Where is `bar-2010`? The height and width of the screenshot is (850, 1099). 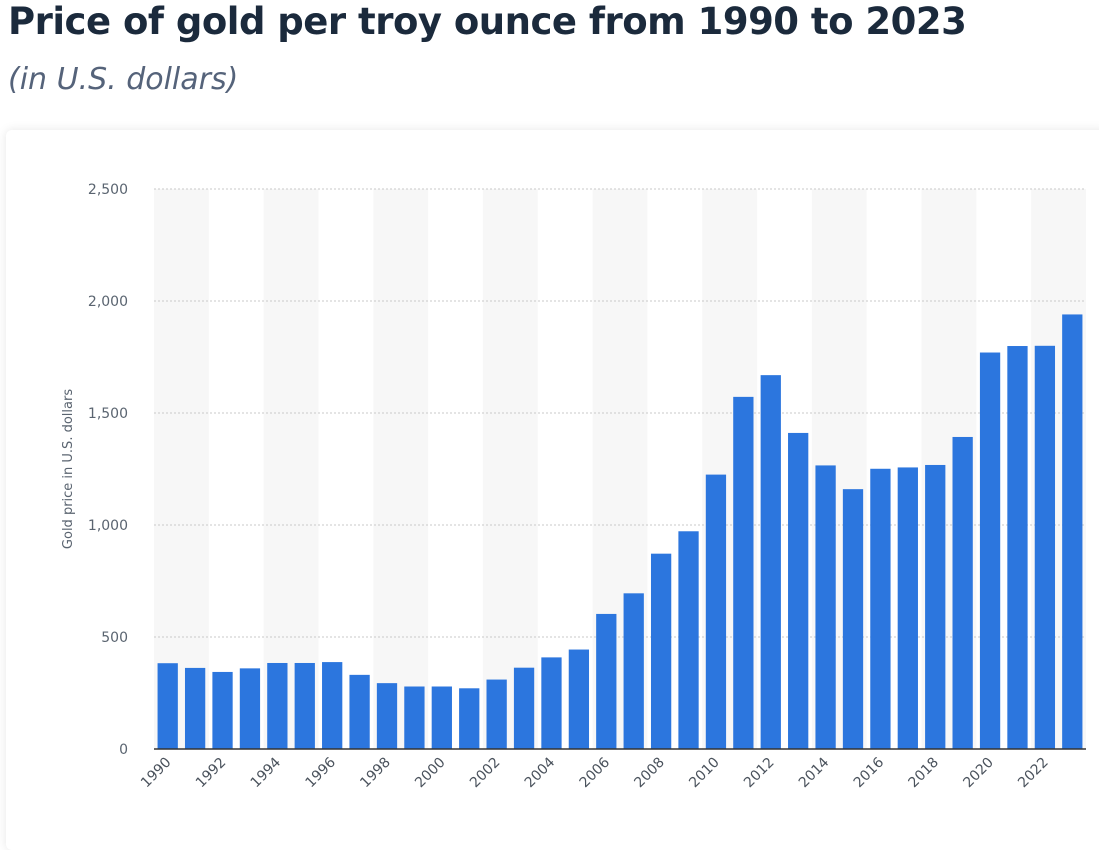 bar-2010 is located at coordinates (716, 611).